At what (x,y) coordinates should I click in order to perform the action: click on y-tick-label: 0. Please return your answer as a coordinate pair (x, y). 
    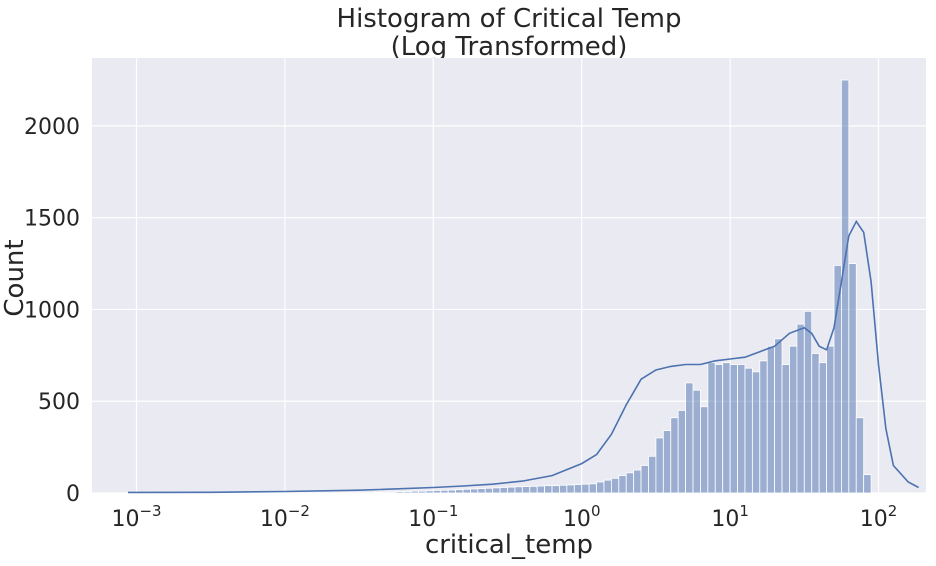
    Looking at the image, I should click on (73, 494).